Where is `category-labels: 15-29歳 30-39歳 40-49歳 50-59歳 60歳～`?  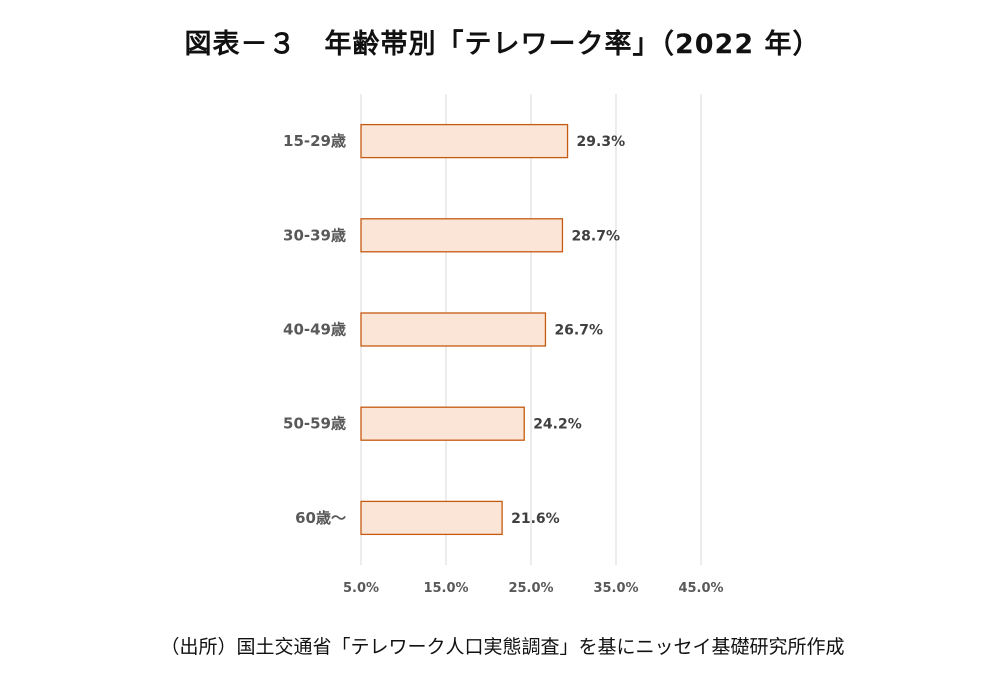 category-labels: 15-29歳 30-39歳 40-49歳 50-59歳 60歳～ is located at coordinates (314, 329).